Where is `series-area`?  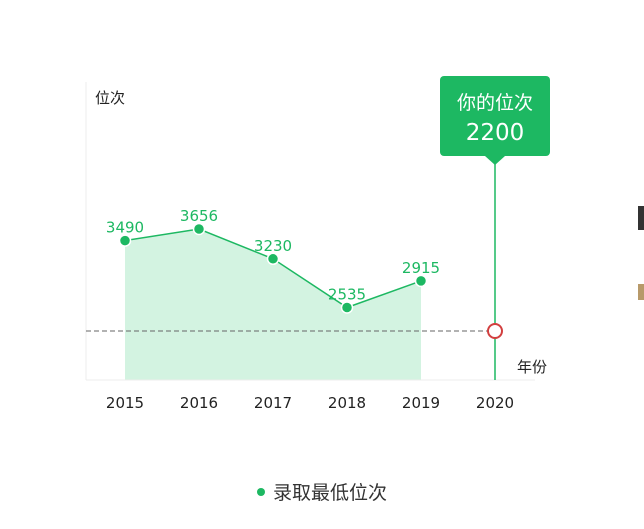 series-area is located at coordinates (273, 304).